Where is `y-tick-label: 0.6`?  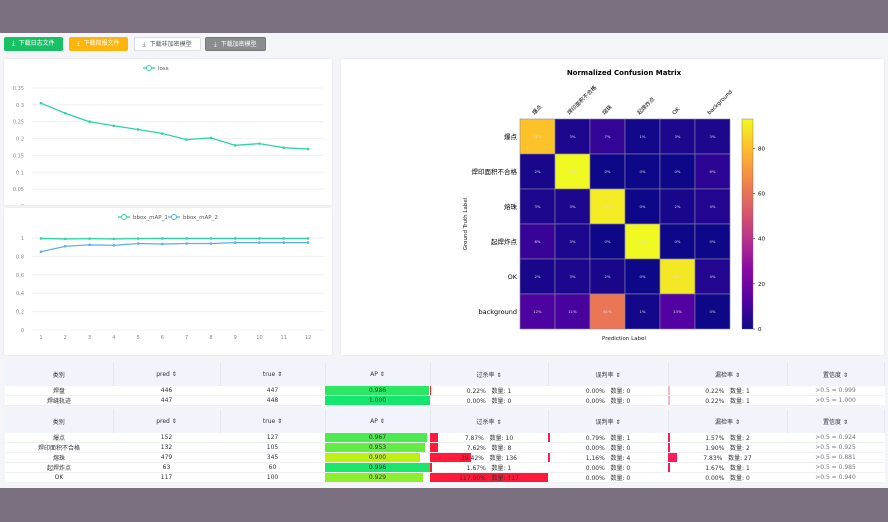 y-tick-label: 0.6 is located at coordinates (20, 276).